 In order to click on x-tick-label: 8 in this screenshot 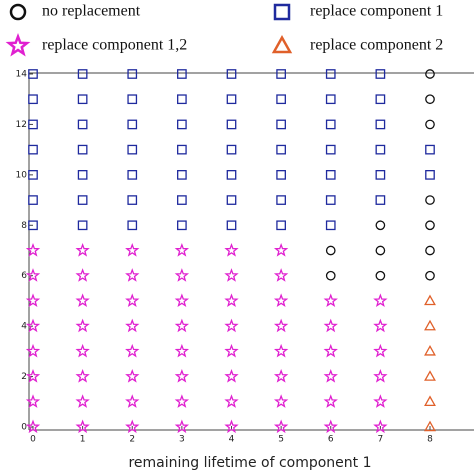, I will do `click(430, 440)`.